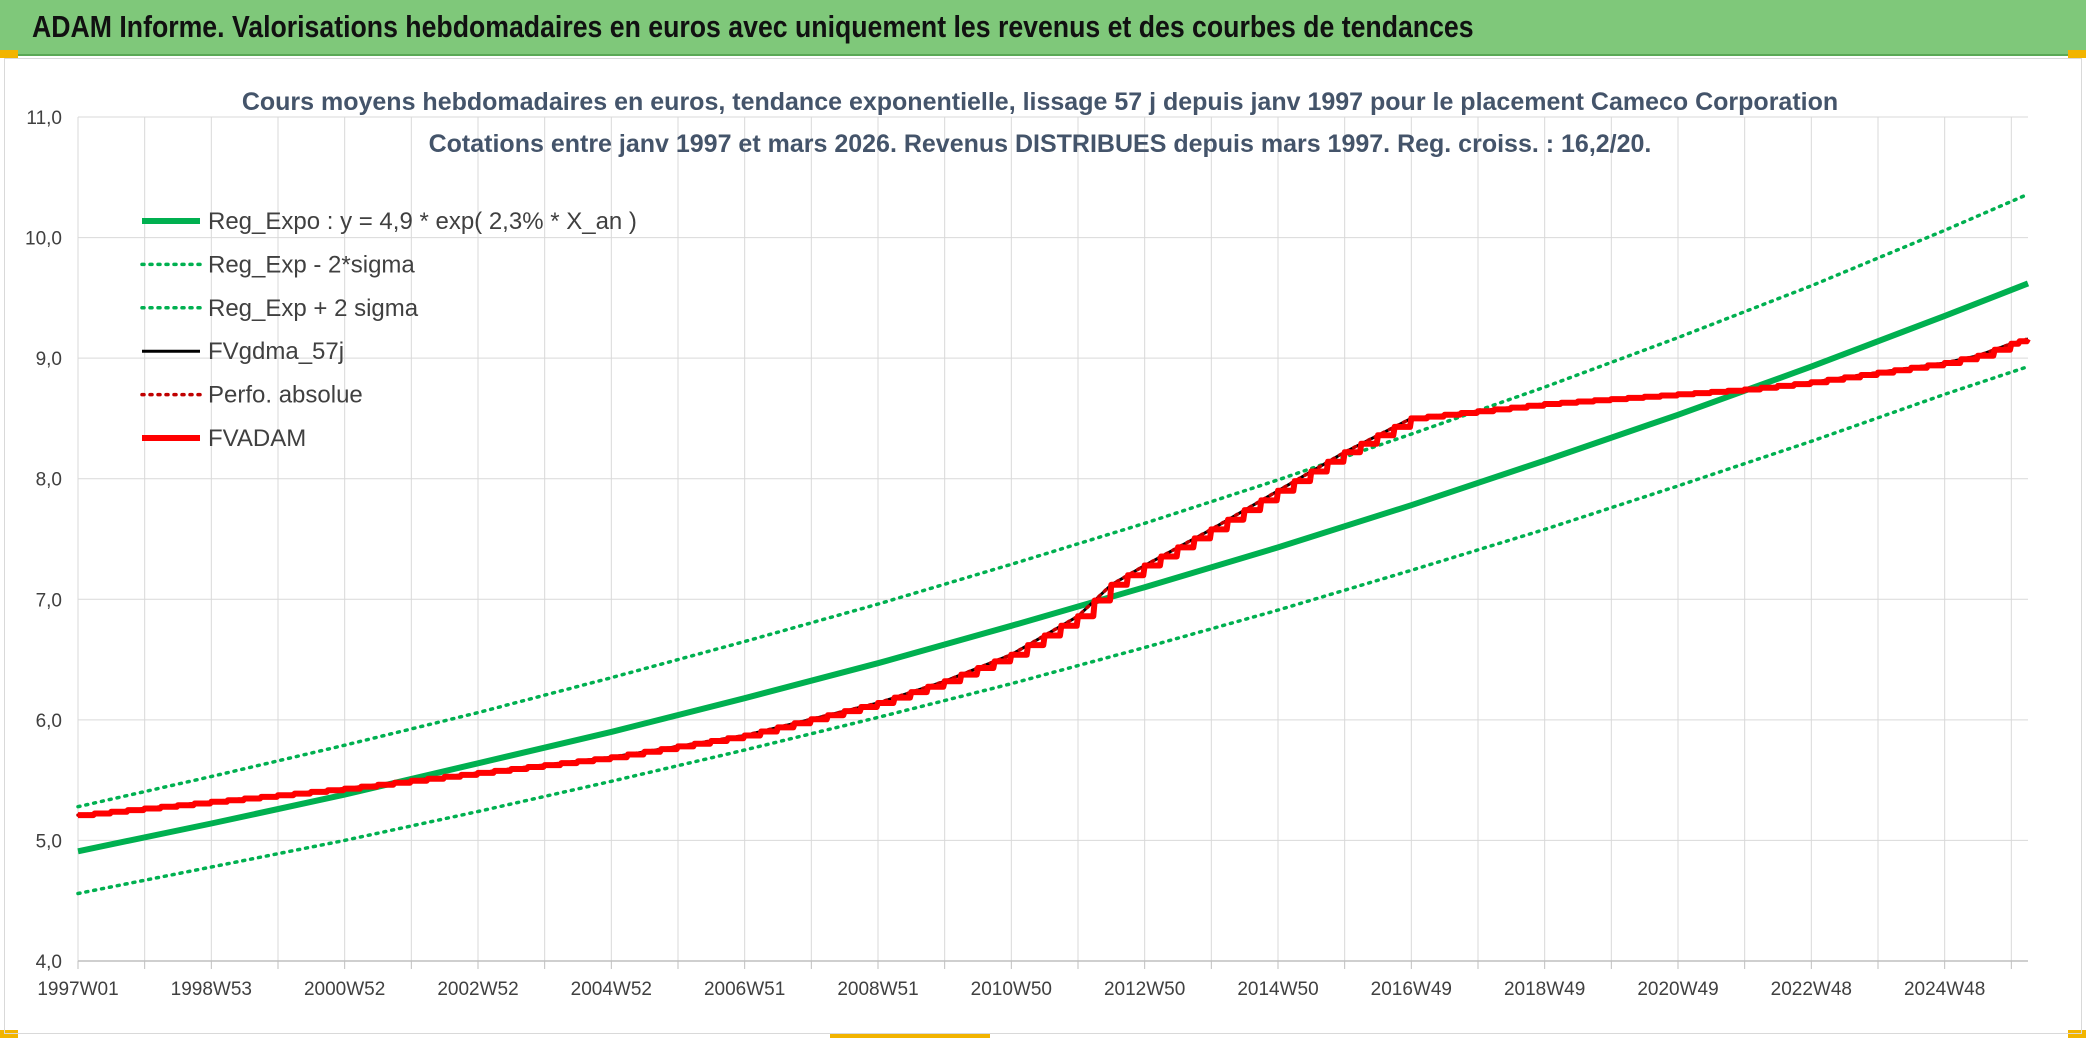 Image resolution: width=2086 pixels, height=1038 pixels. What do you see at coordinates (422, 221) in the screenshot?
I see `legend-label: Reg_Expo : y = 4,9 * exp( 2,3% * X_an )` at bounding box center [422, 221].